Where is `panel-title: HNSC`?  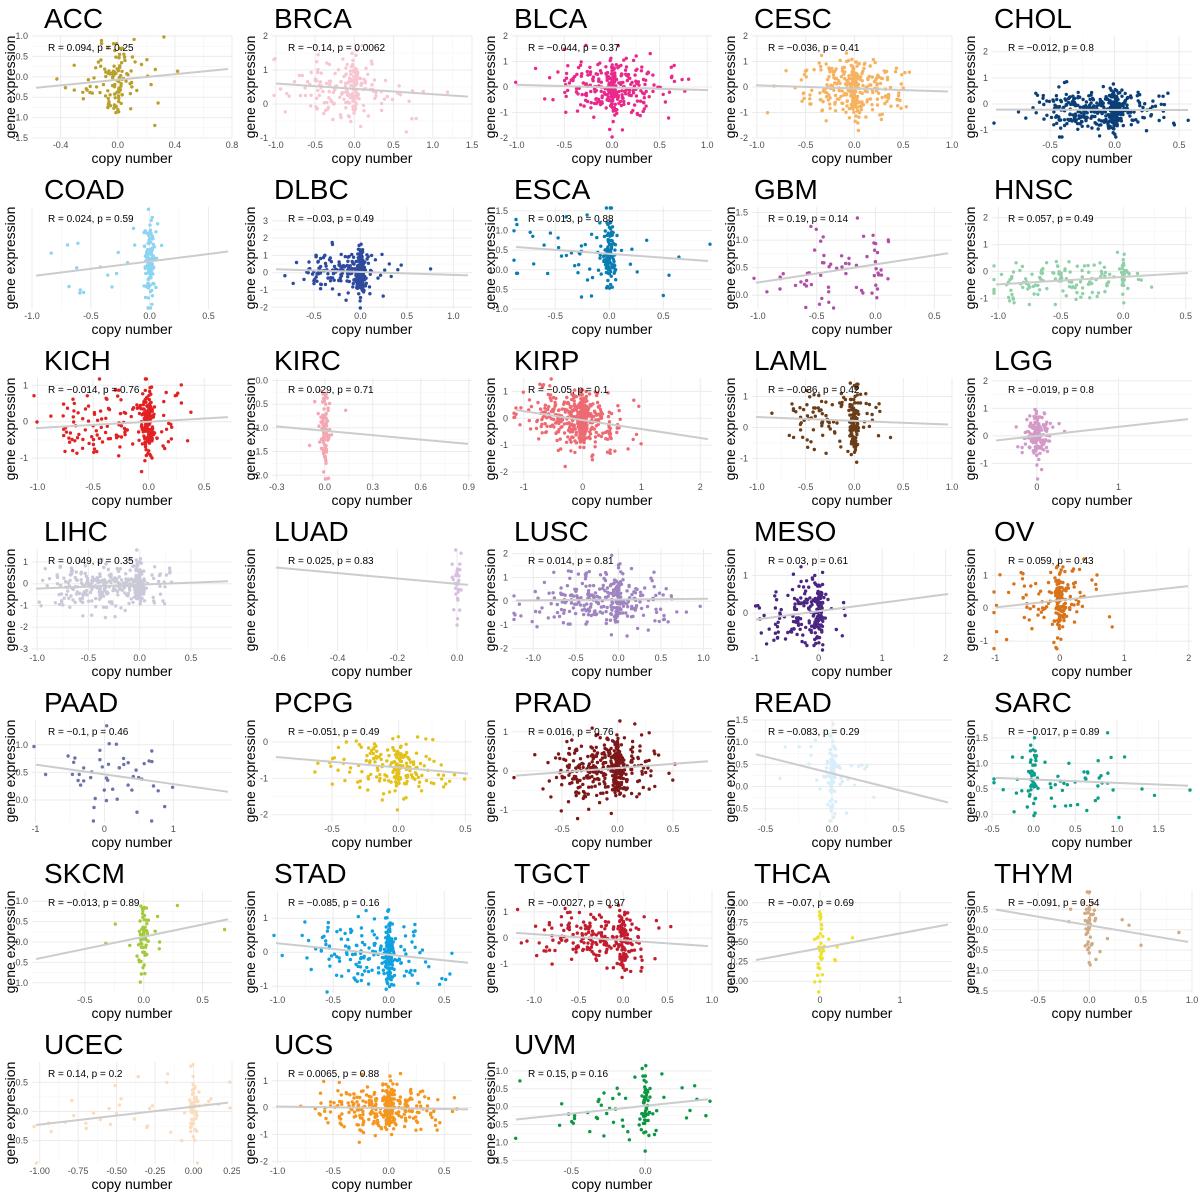
panel-title: HNSC is located at coordinates (1033, 189).